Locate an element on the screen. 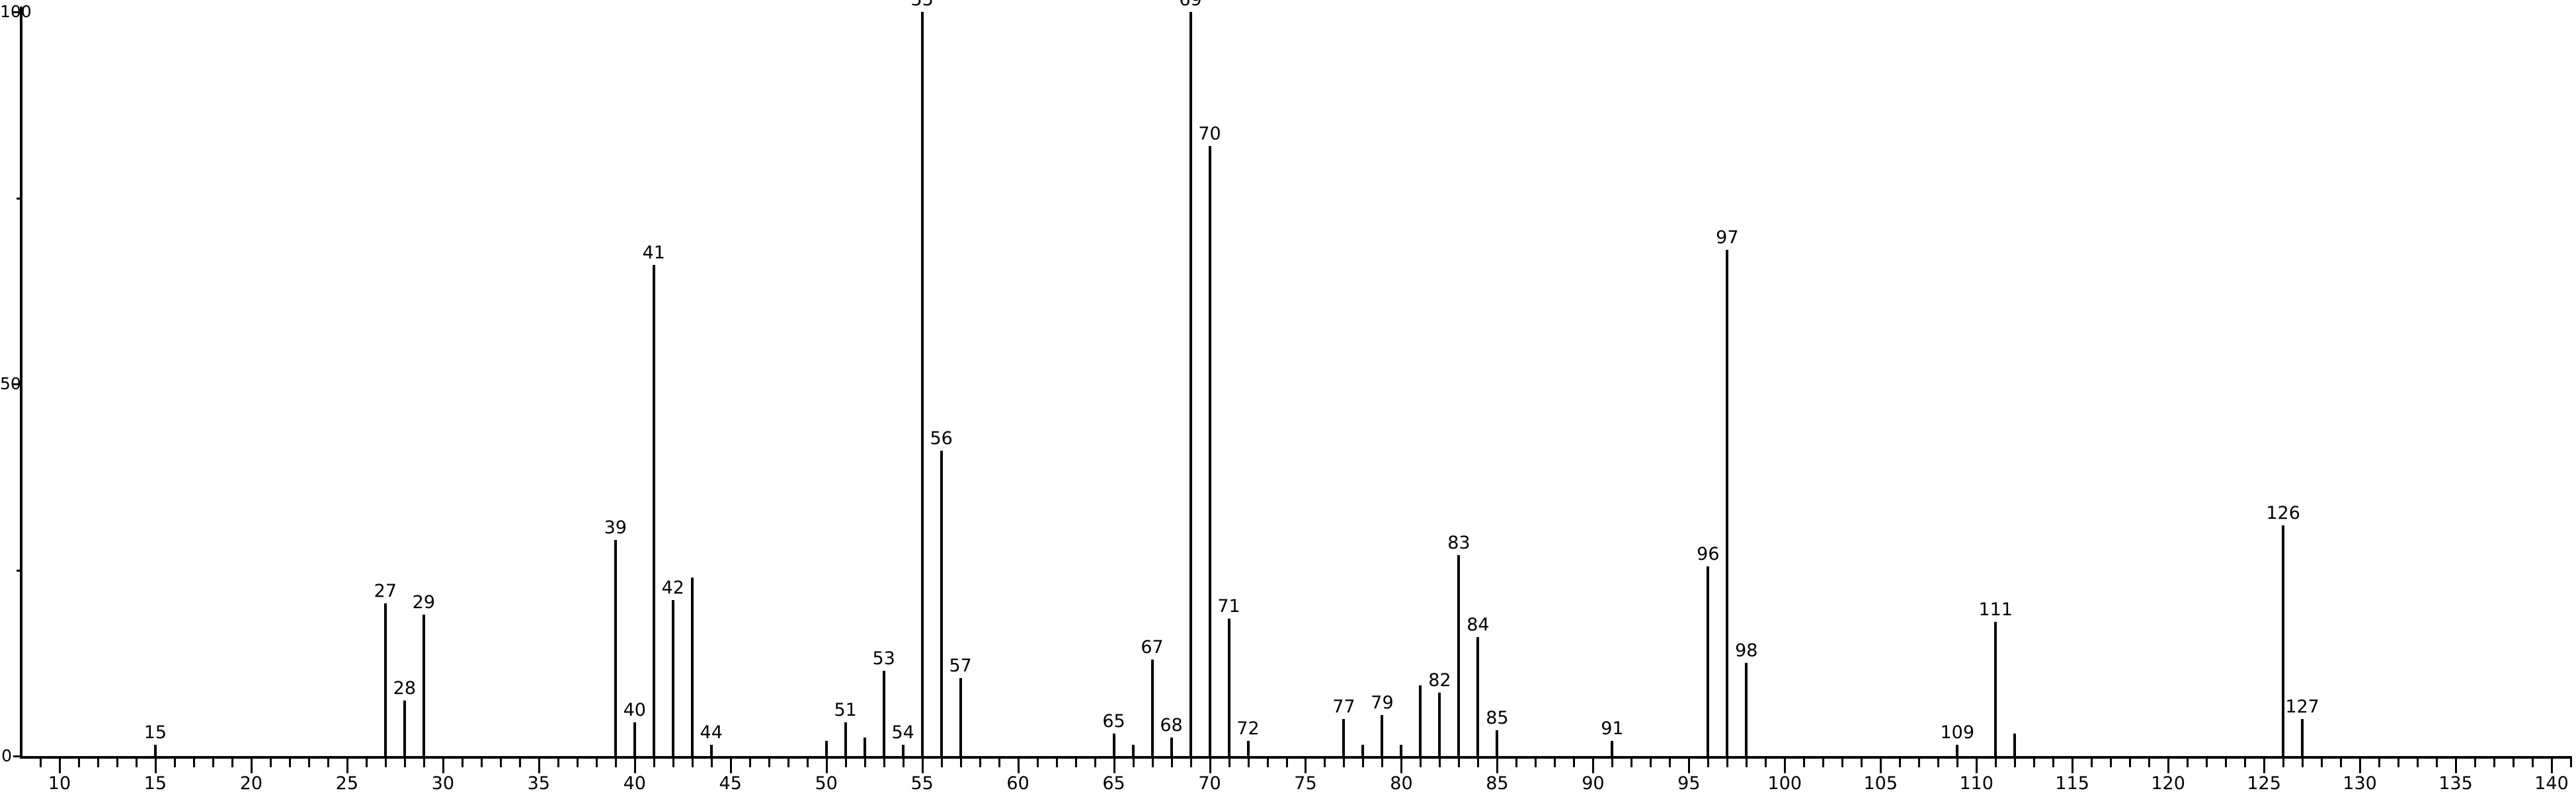  x-axis-label: 115 is located at coordinates (2072, 783).